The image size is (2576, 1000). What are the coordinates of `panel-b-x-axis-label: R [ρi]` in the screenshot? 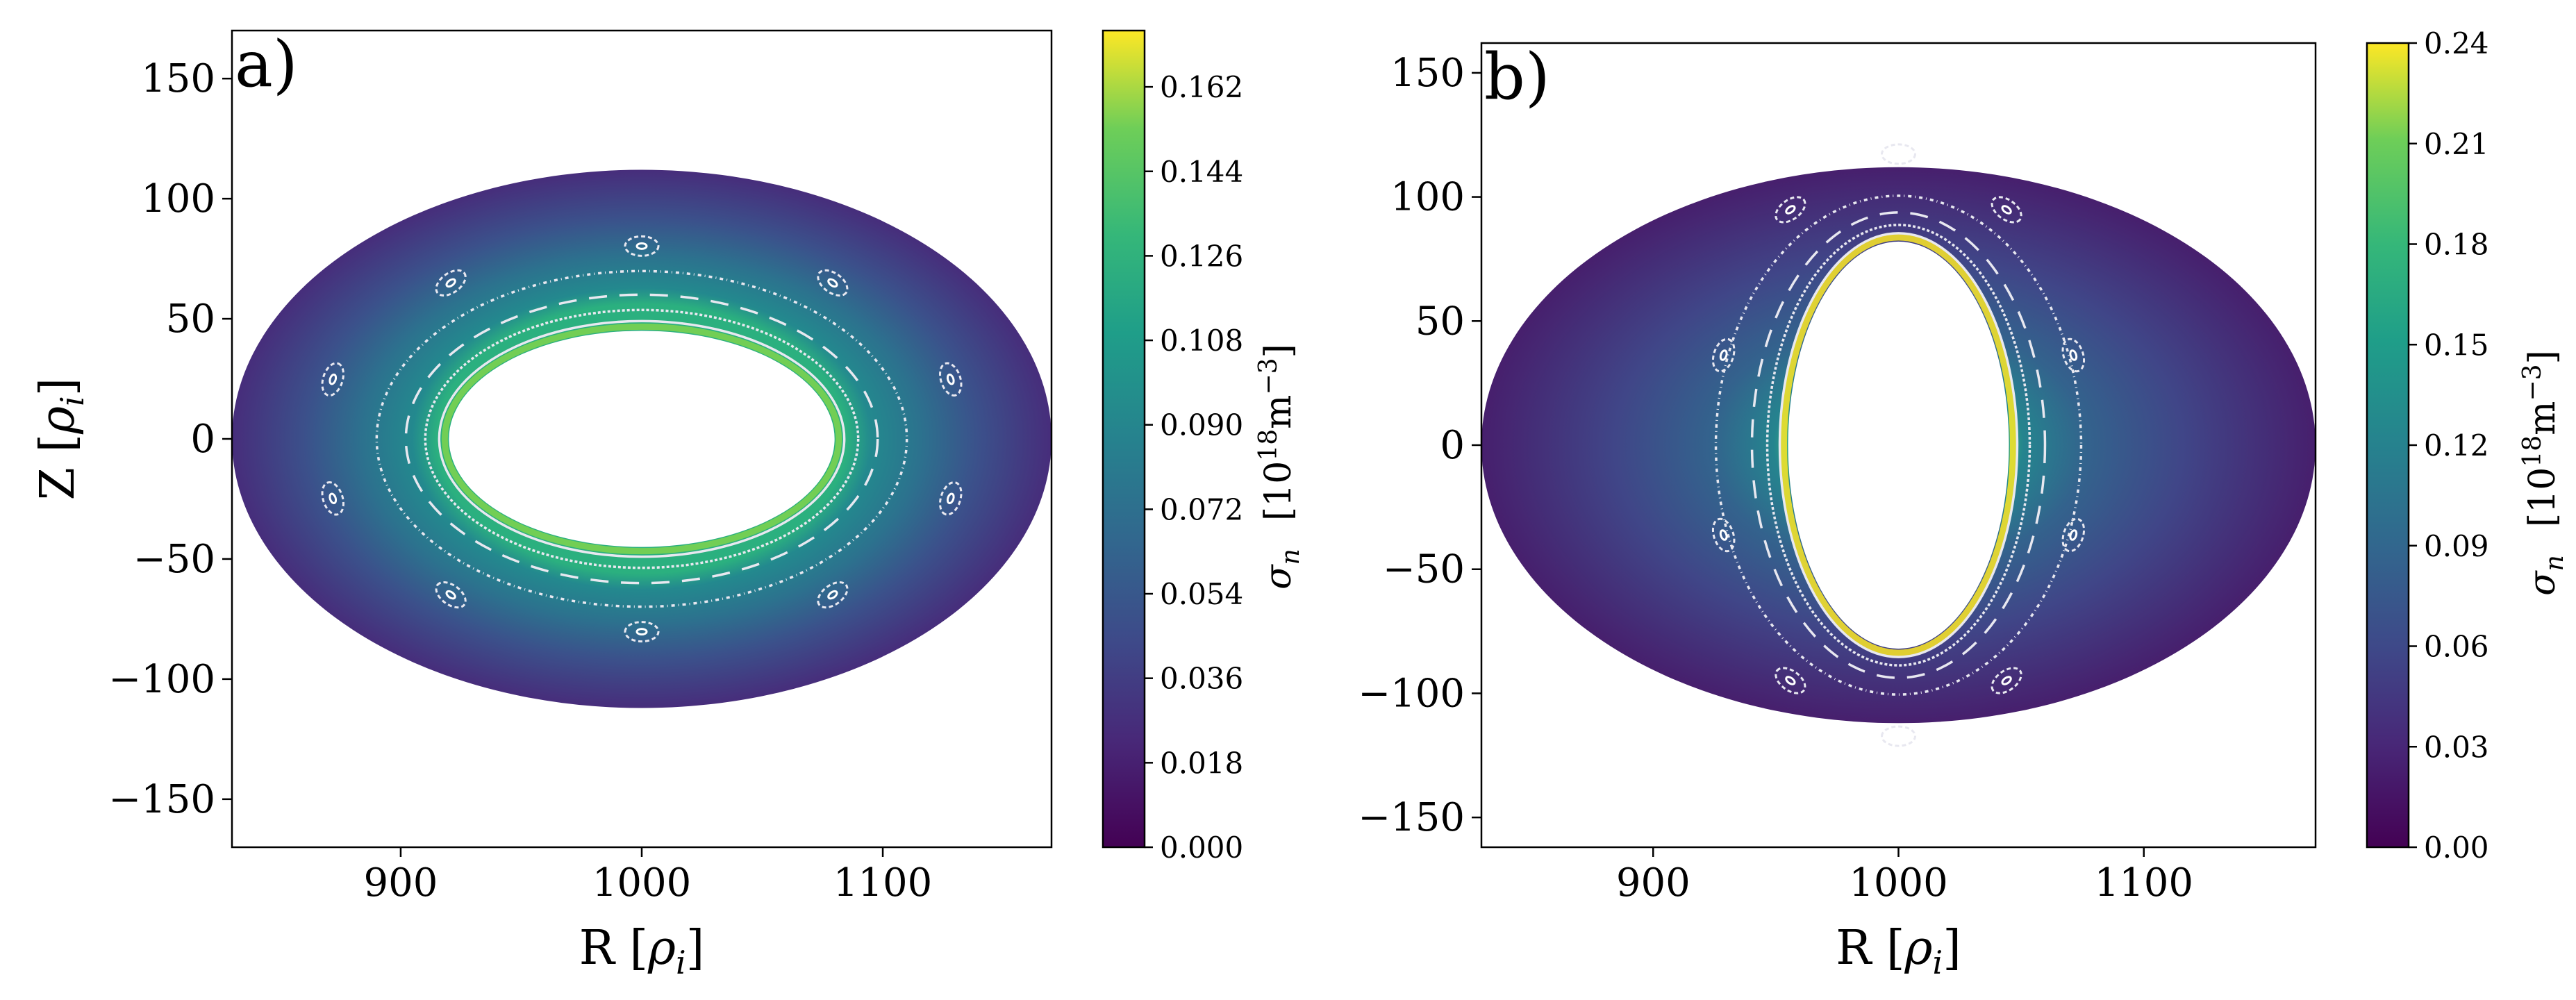 It's located at (1898, 951).